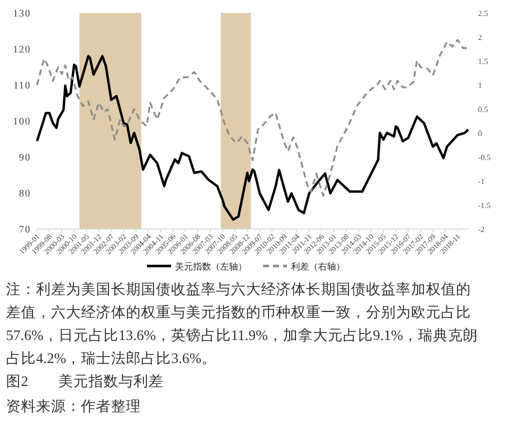 The height and width of the screenshot is (427, 508). What do you see at coordinates (483, 13) in the screenshot?
I see `y2-tick-label: 2.5` at bounding box center [483, 13].